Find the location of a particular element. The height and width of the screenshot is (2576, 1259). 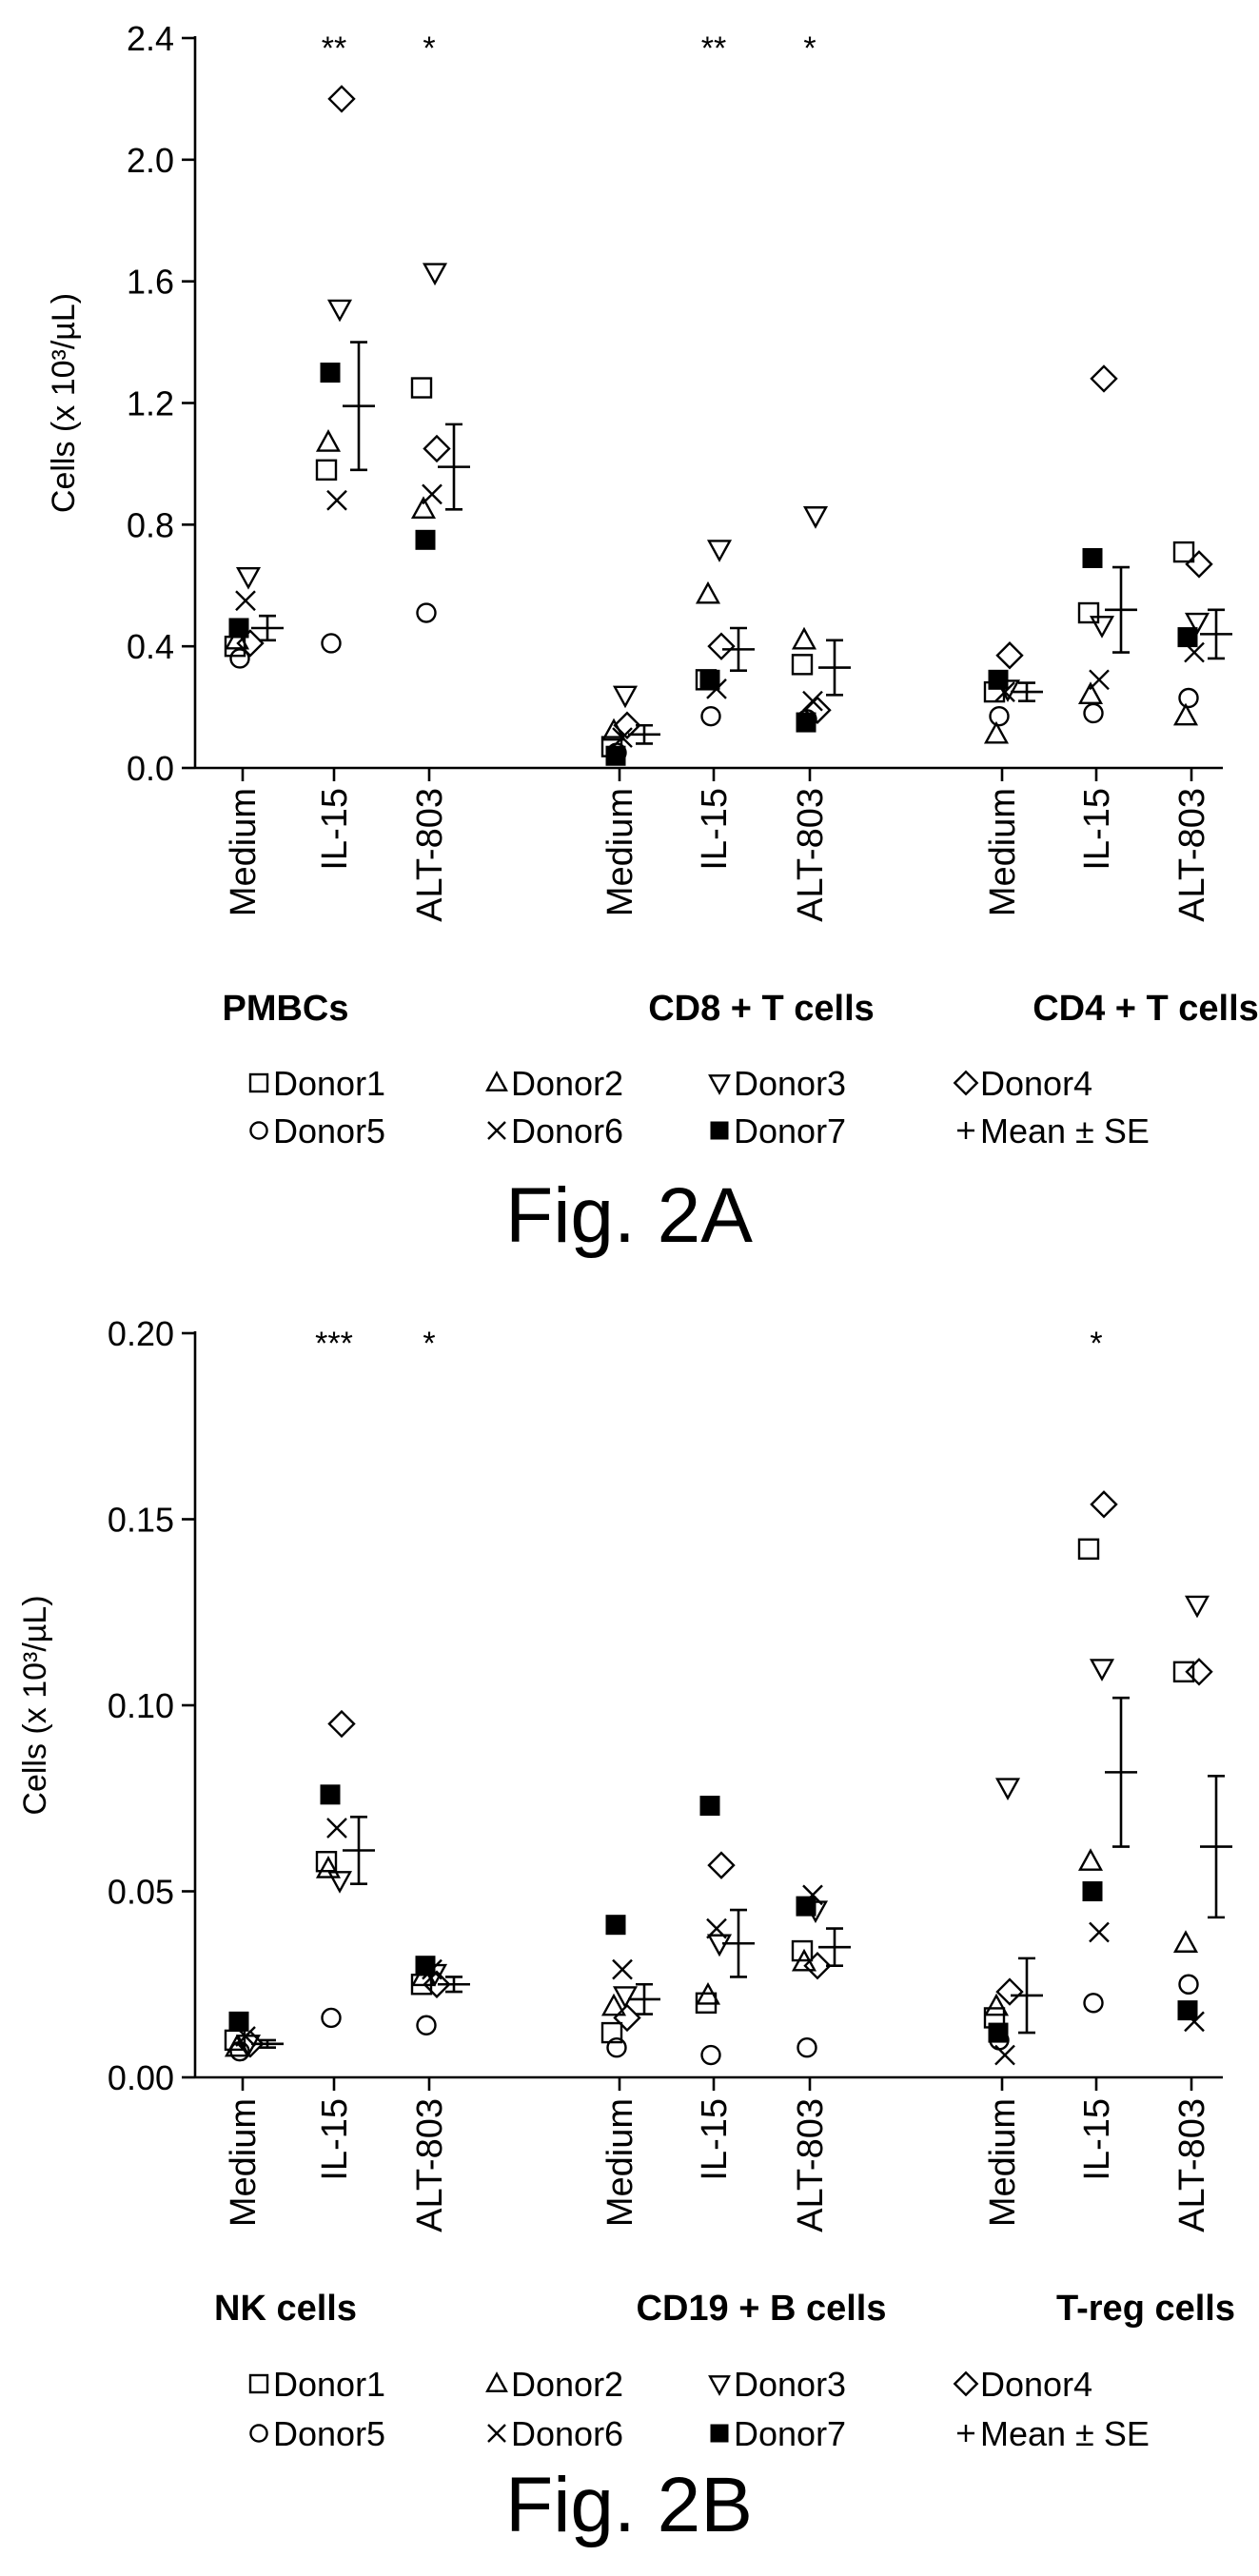

square-filled-marker-icon is located at coordinates (719, 2433).